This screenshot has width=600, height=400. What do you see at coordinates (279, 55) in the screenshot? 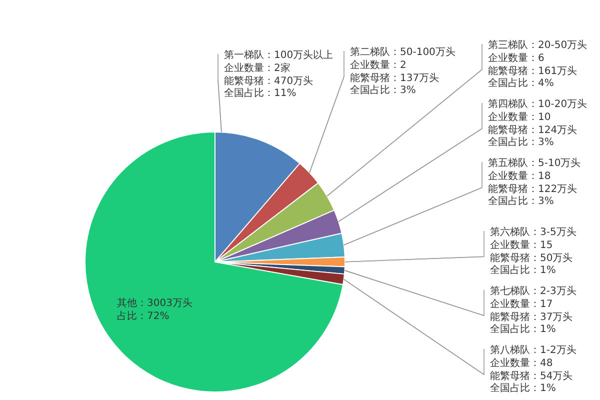
I see `slice-label: 第一梯队：100万头以上` at bounding box center [279, 55].